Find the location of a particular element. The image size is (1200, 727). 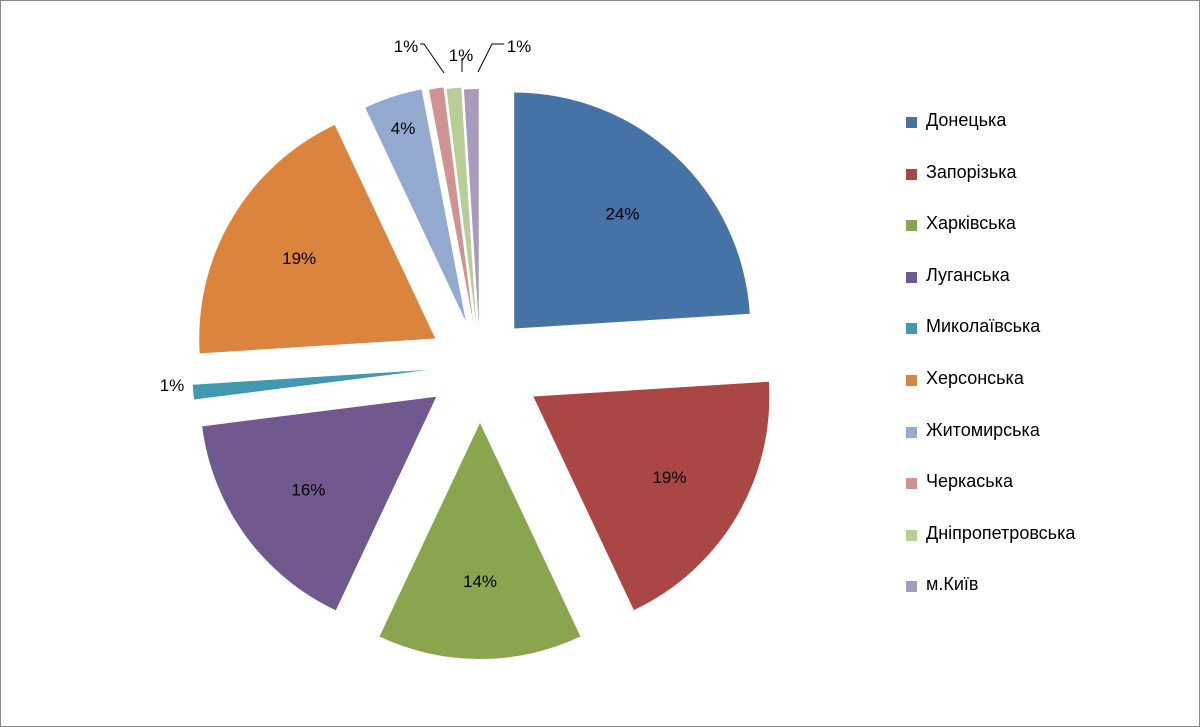

data-label-1: 24% is located at coordinates (622, 213).